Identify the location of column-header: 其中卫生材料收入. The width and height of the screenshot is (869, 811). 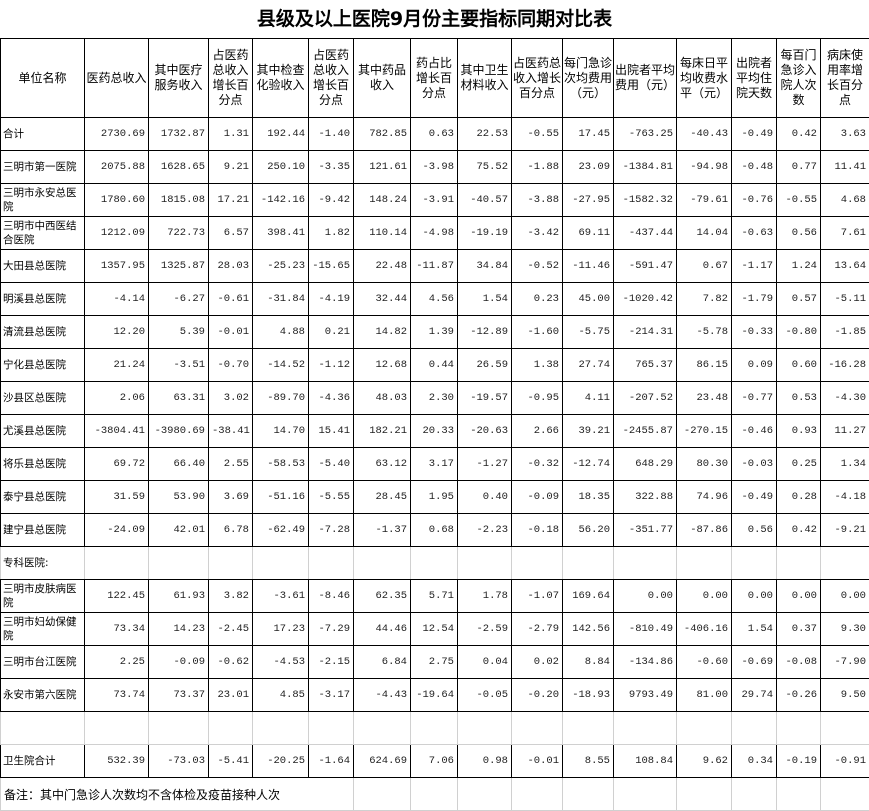
(484, 78).